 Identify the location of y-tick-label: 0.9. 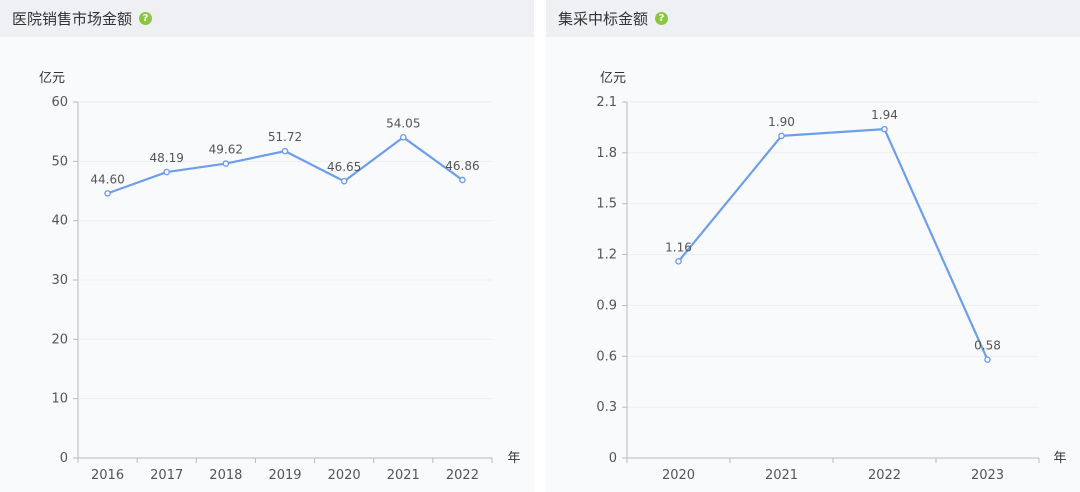
(606, 305).